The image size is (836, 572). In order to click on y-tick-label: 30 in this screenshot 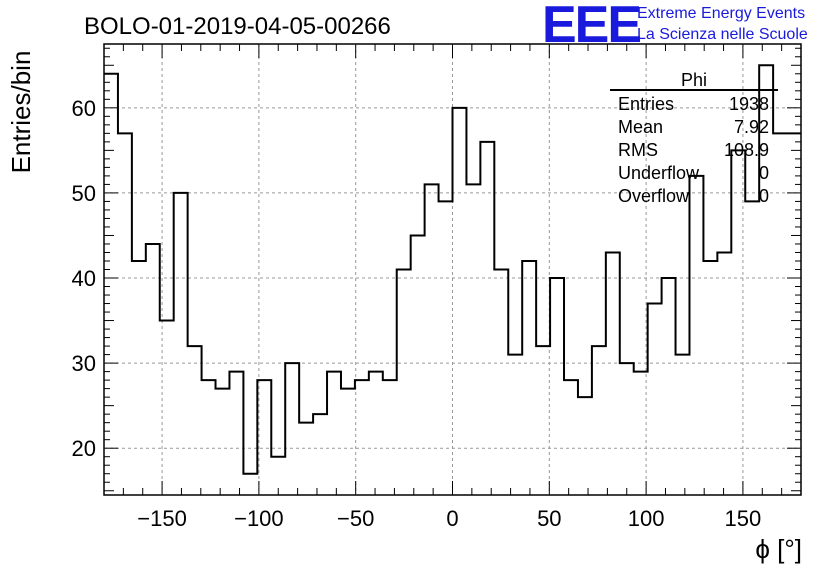, I will do `click(84, 363)`.